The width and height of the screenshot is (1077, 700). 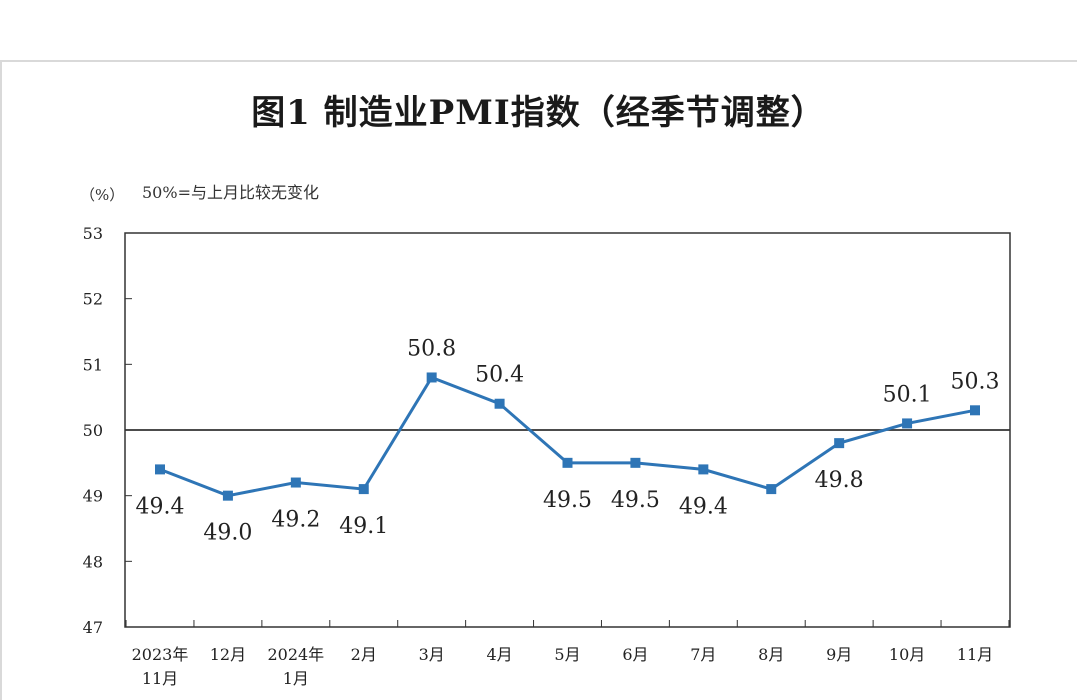 What do you see at coordinates (432, 654) in the screenshot?
I see `x-tick-label: 3月` at bounding box center [432, 654].